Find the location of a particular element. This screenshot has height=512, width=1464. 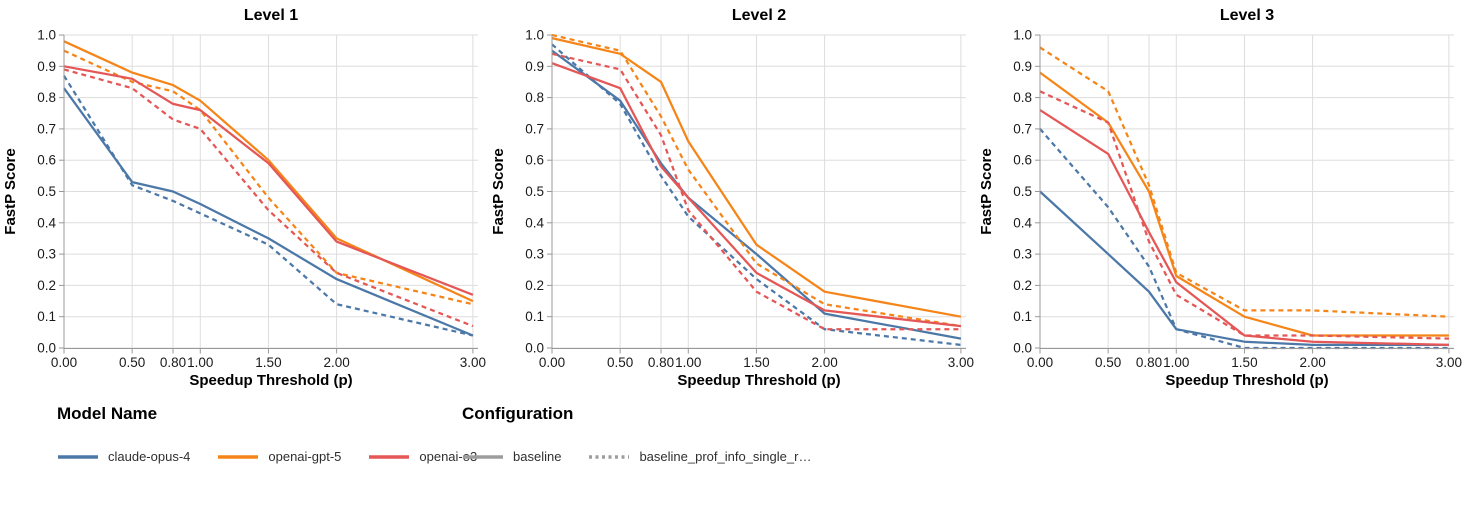

legend-item-openai-o3: openai-o3 is located at coordinates (422, 456).